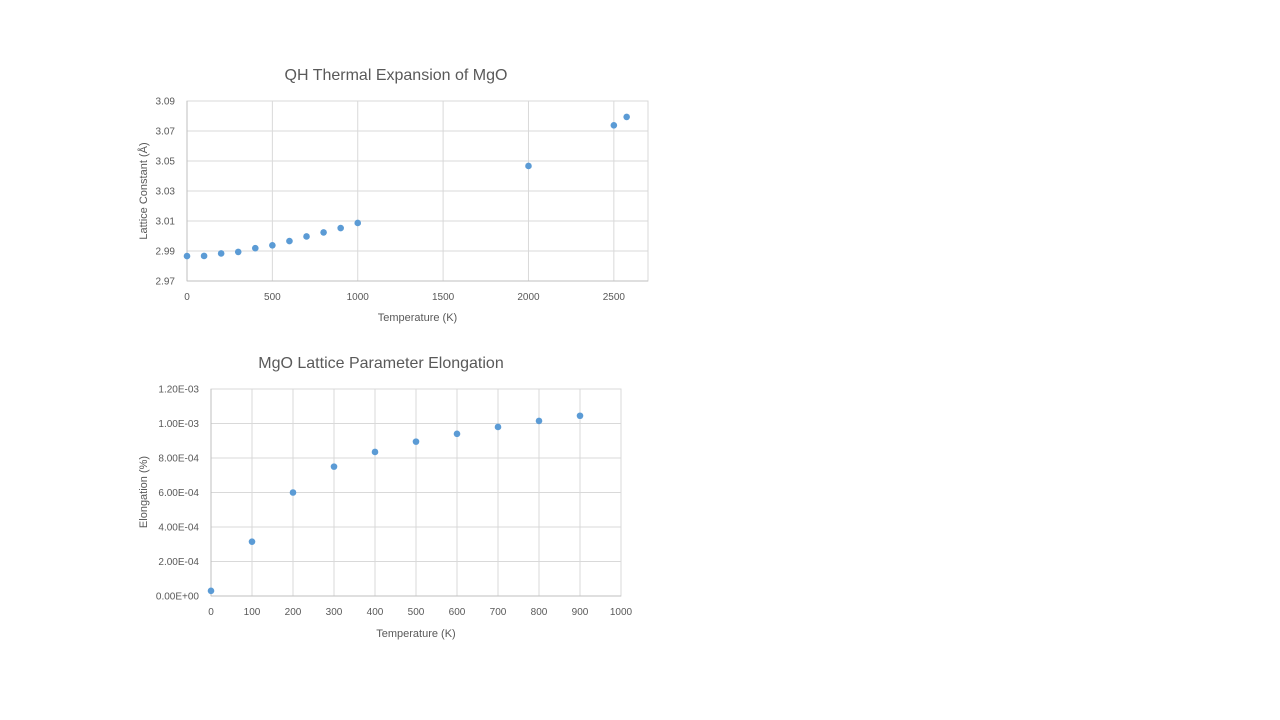 Image resolution: width=1280 pixels, height=720 pixels. I want to click on chart-title: MgO Lattice Parameter Elongation, so click(380, 363).